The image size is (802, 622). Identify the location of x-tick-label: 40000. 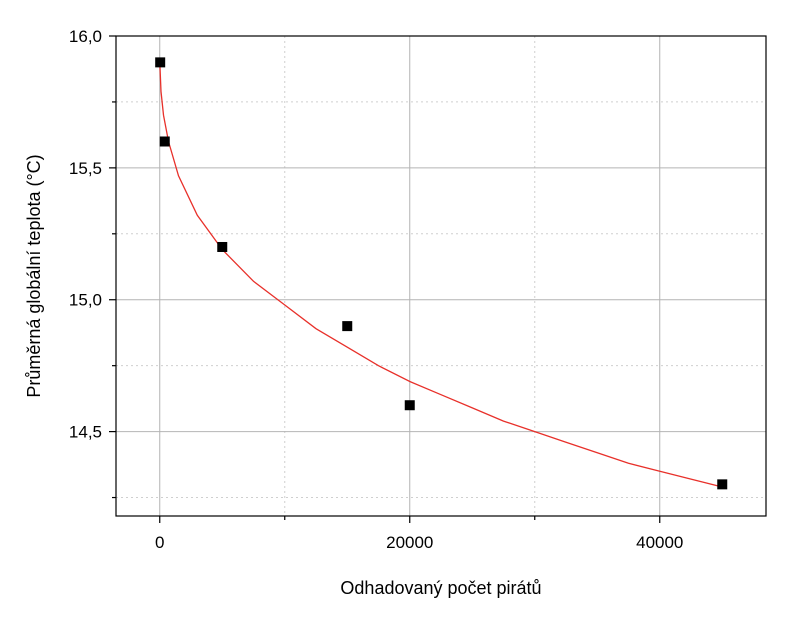
(659, 542).